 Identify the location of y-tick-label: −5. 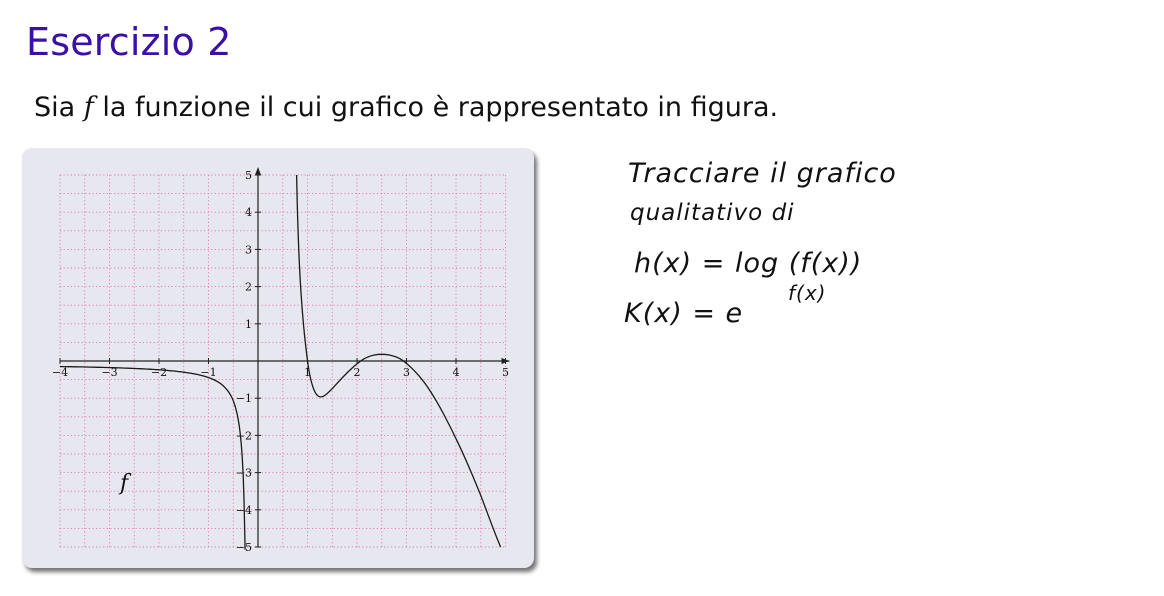
(244, 547).